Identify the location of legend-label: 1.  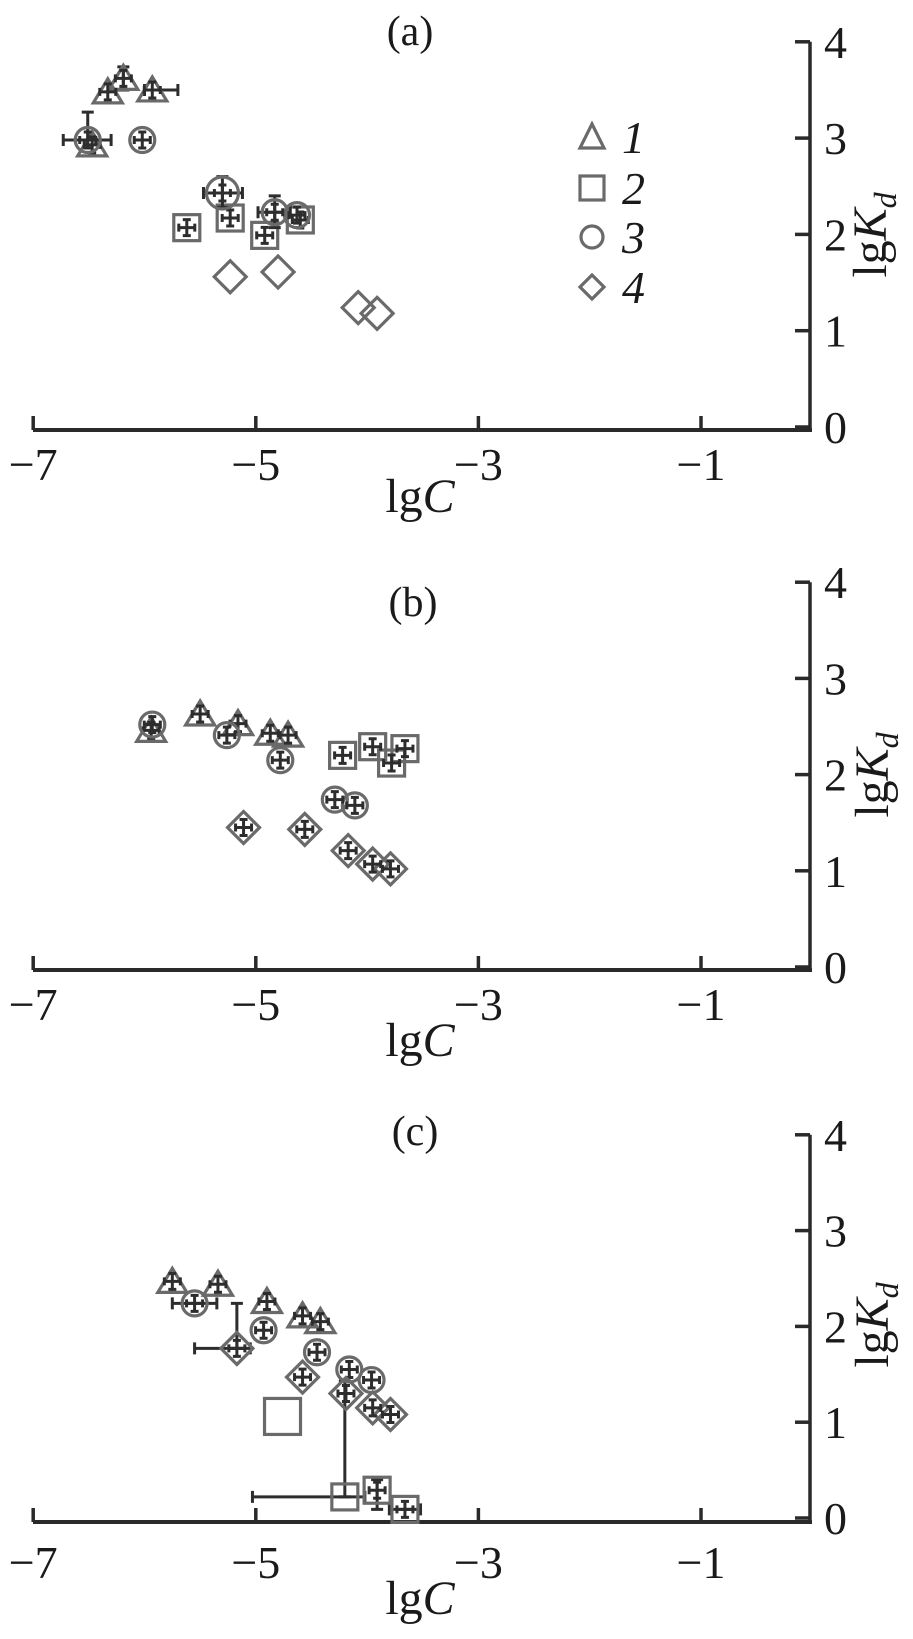
(633, 137).